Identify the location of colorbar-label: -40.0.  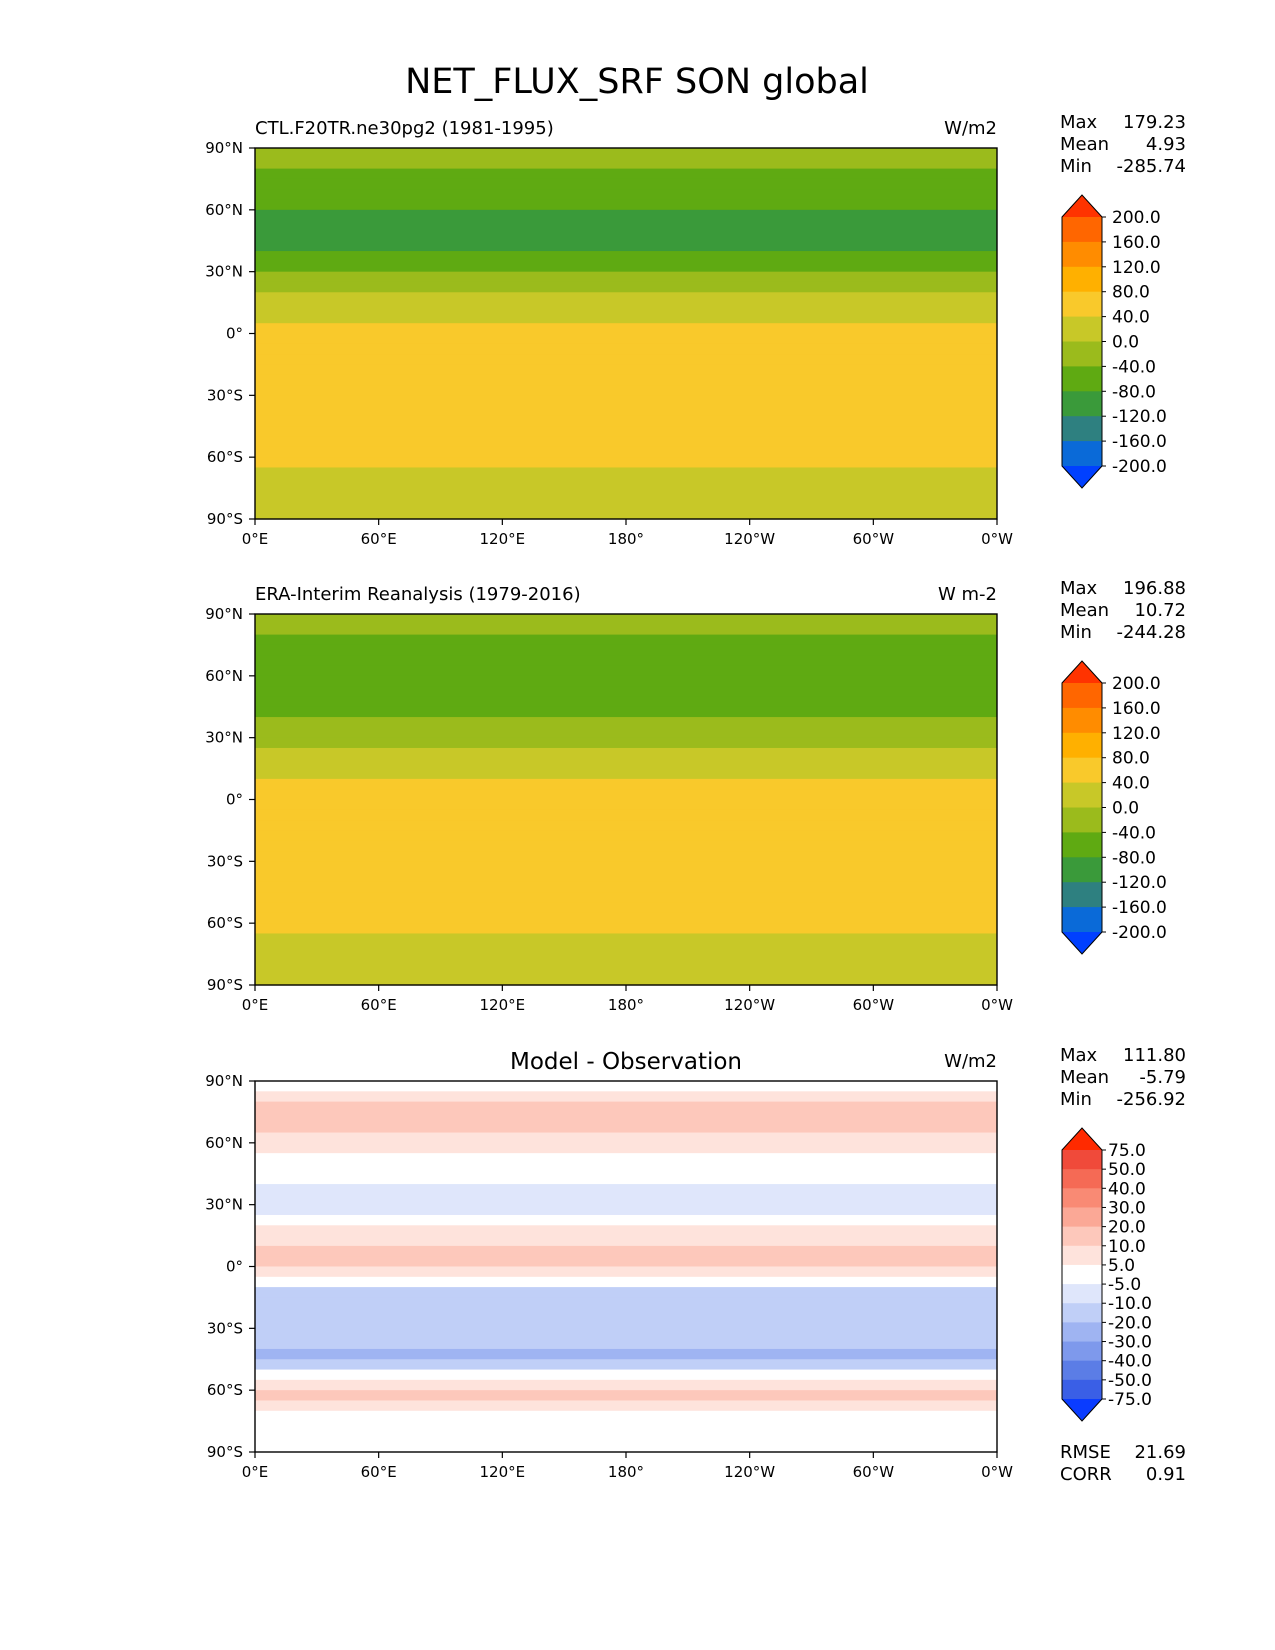
(1130, 1362).